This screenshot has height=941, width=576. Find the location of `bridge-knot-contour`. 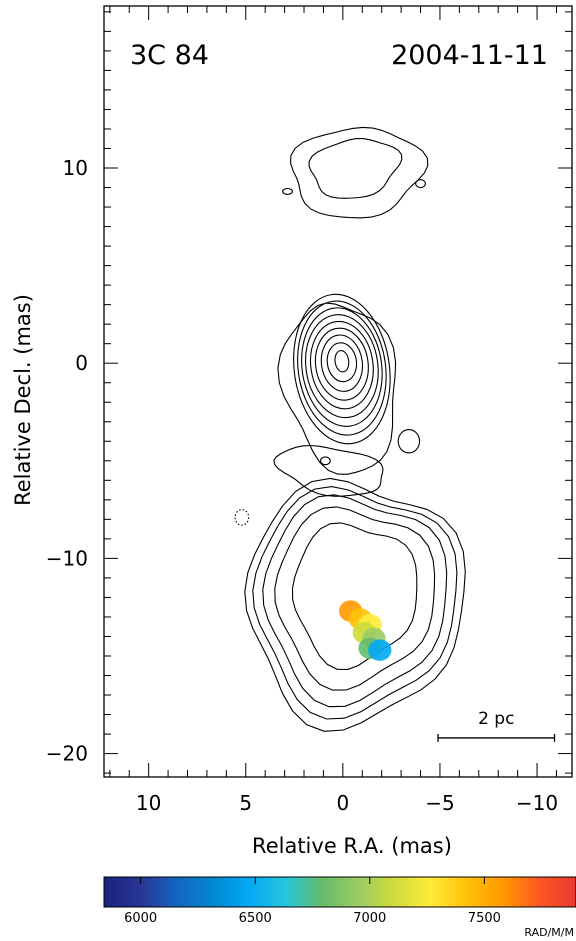

bridge-knot-contour is located at coordinates (325, 461).